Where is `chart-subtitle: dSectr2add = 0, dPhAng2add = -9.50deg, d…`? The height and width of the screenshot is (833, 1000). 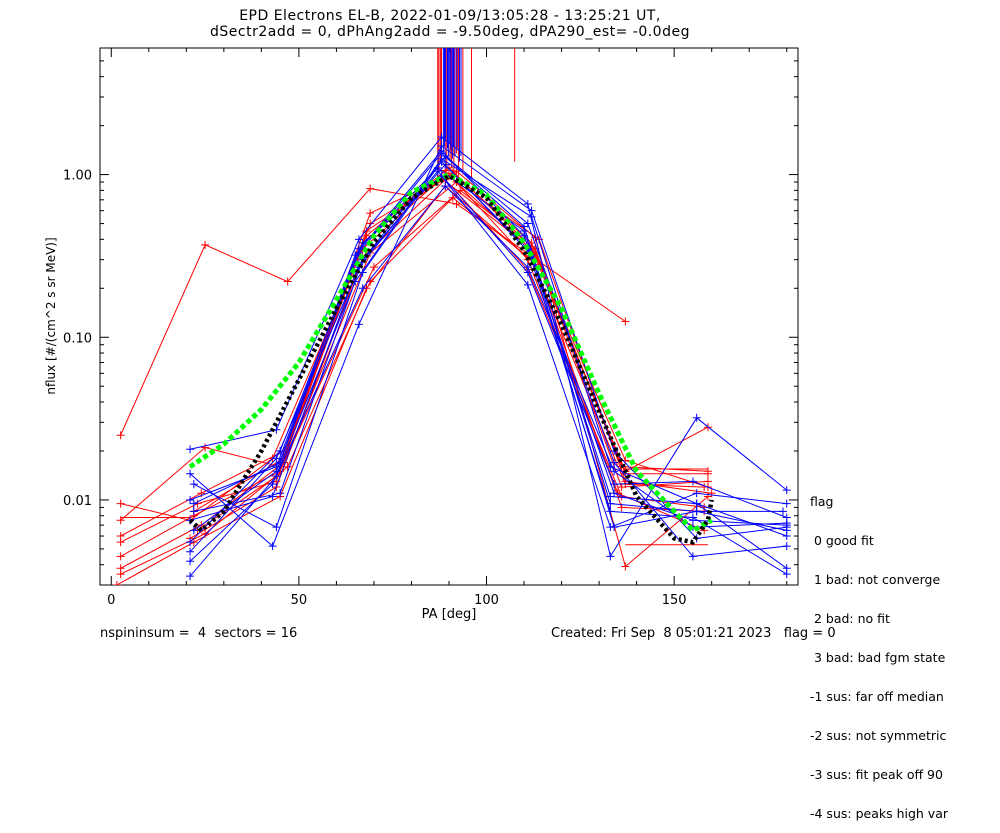 chart-subtitle: dSectr2add = 0, dPhAng2add = -9.50deg, d… is located at coordinates (450, 32).